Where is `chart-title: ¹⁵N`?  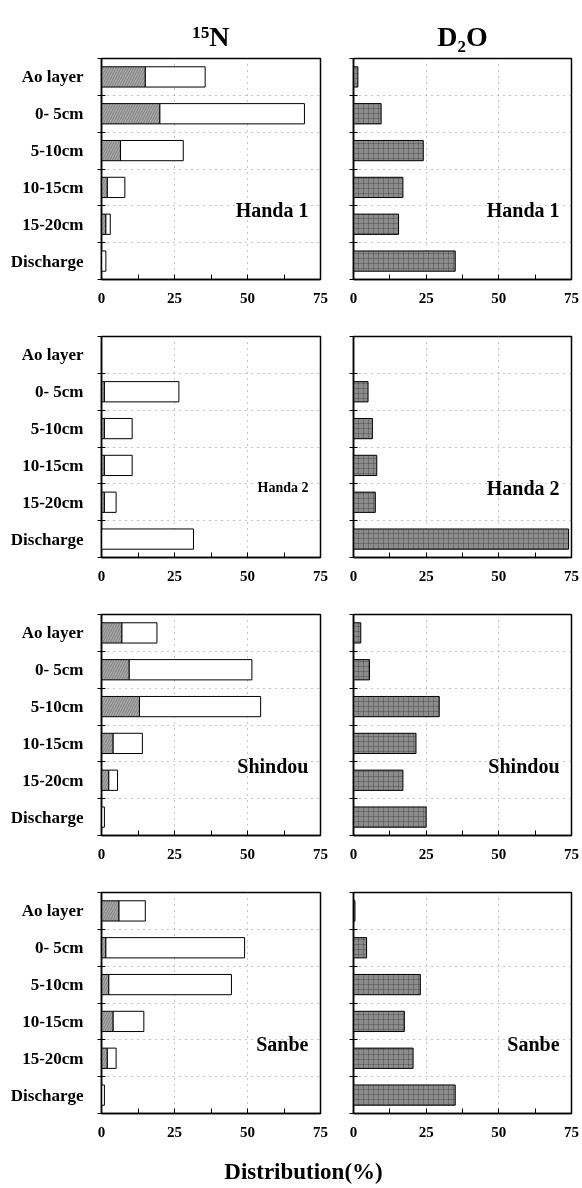 chart-title: ¹⁵N is located at coordinates (211, 36).